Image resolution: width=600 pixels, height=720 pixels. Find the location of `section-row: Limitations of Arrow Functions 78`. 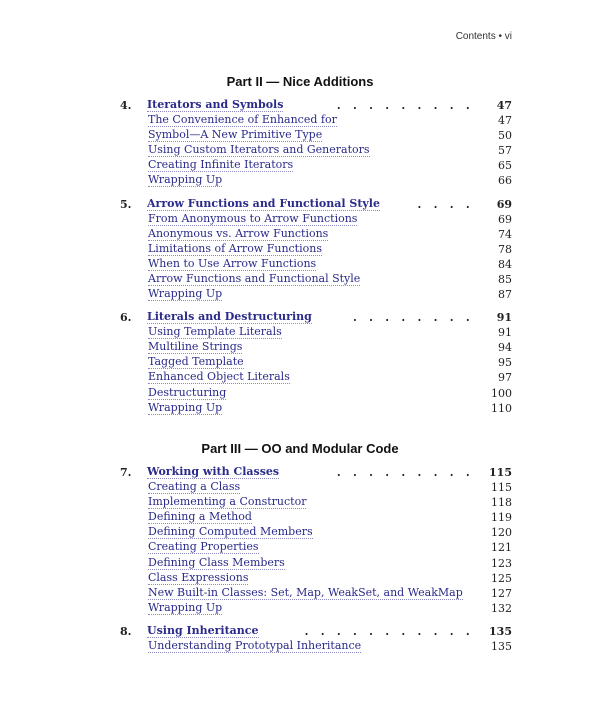

section-row: Limitations of Arrow Functions 78 is located at coordinates (316, 249).